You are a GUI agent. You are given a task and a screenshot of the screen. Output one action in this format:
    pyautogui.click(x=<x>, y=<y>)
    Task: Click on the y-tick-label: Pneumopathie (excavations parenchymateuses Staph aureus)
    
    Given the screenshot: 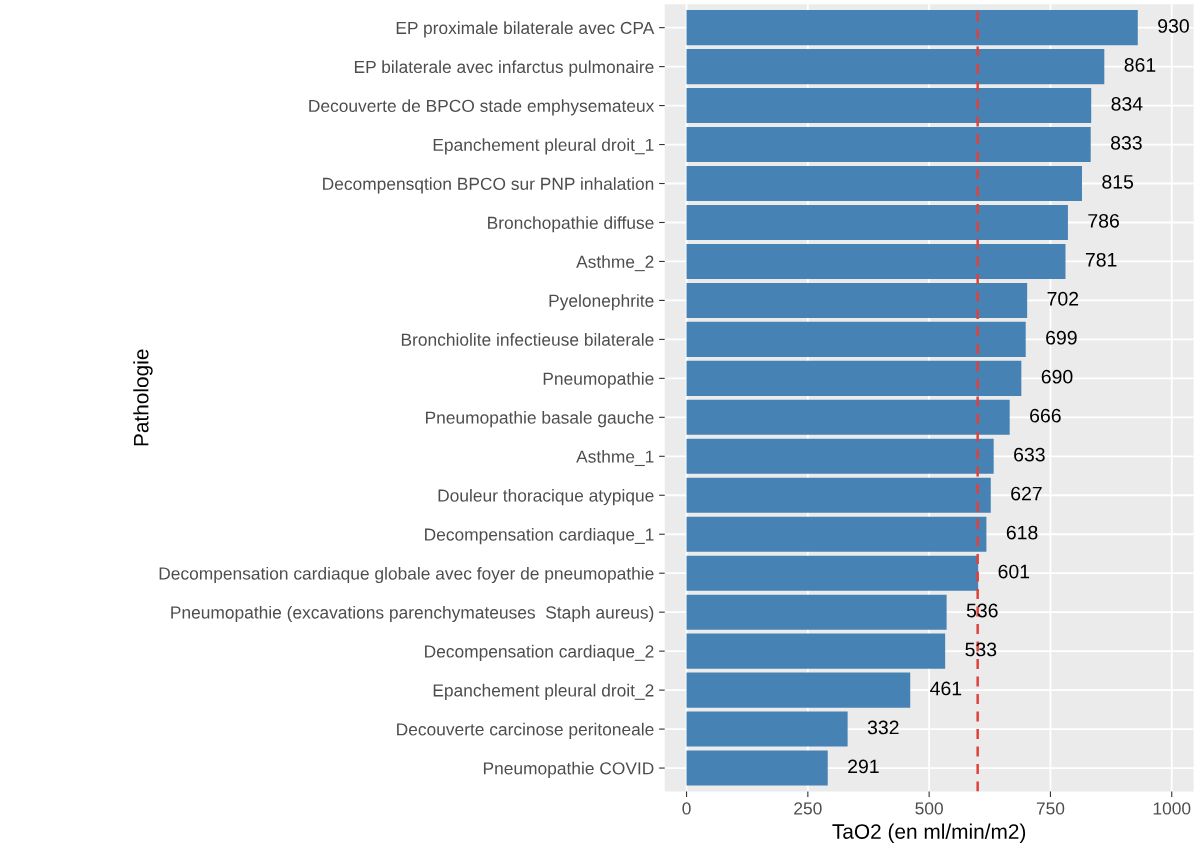 What is the action you would take?
    pyautogui.click(x=412, y=614)
    